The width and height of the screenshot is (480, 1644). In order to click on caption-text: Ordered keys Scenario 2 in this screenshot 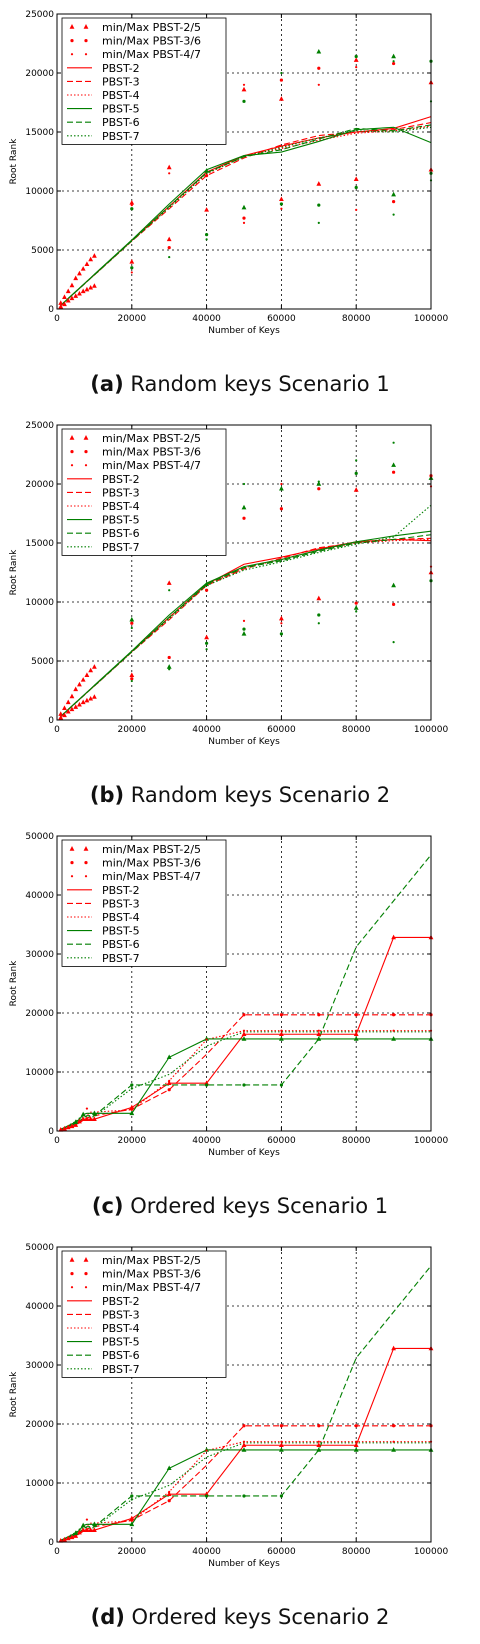, I will do `click(260, 1617)`.